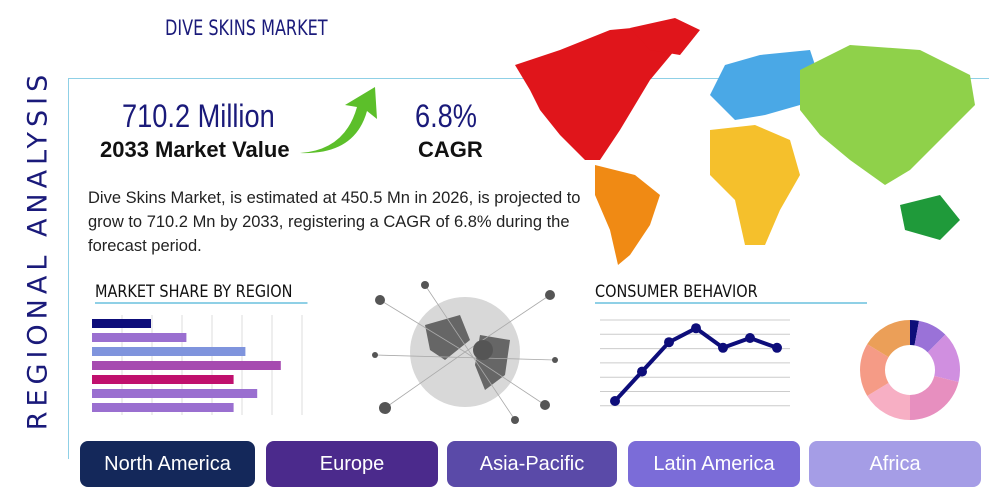 The width and height of the screenshot is (1000, 500). Describe the element at coordinates (695, 363) in the screenshot. I see `behavior-line-chart` at that location.